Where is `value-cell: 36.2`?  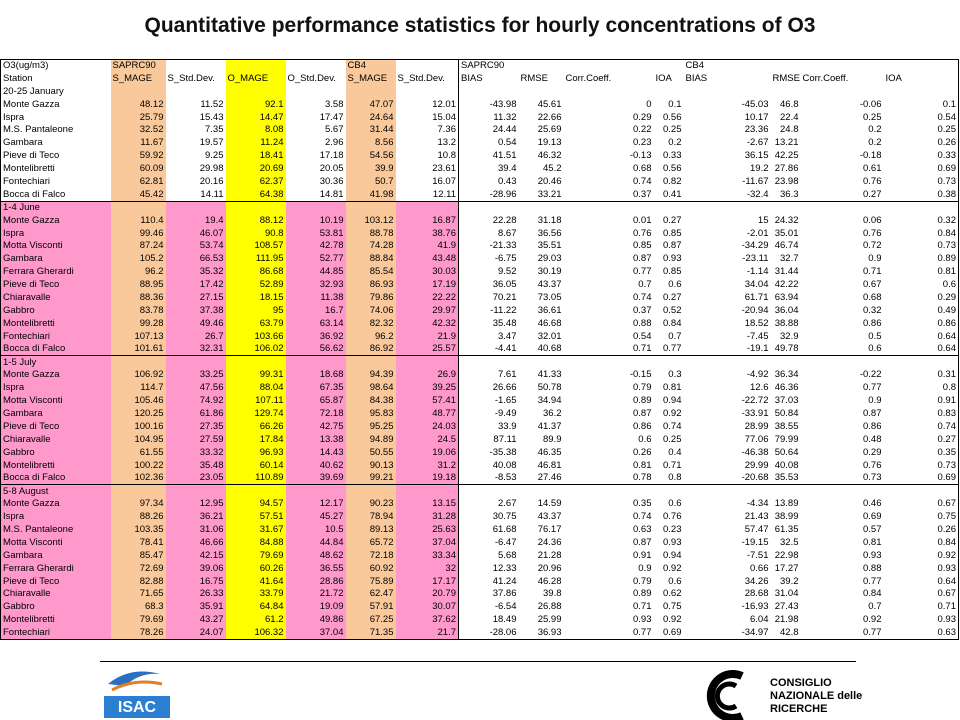 value-cell: 36.2 is located at coordinates (552, 413).